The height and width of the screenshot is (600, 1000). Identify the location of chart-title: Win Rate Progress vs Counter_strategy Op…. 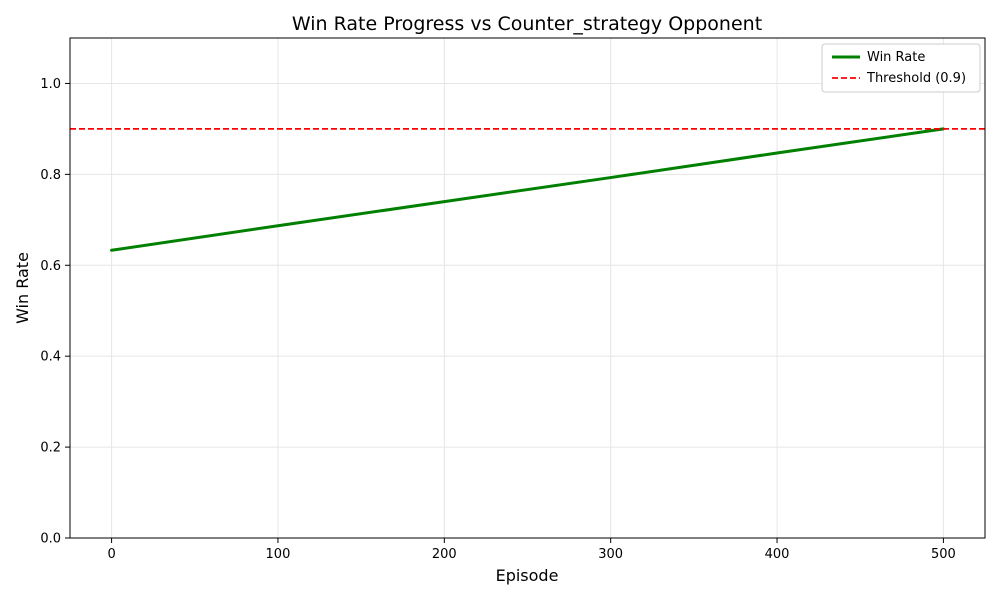
(527, 24).